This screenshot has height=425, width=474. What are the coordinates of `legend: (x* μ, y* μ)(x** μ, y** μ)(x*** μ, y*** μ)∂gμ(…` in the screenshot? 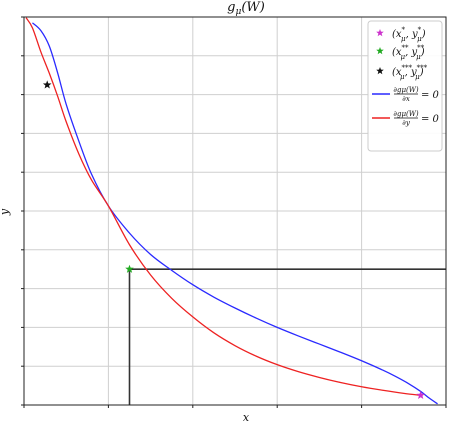 It's located at (405, 86).